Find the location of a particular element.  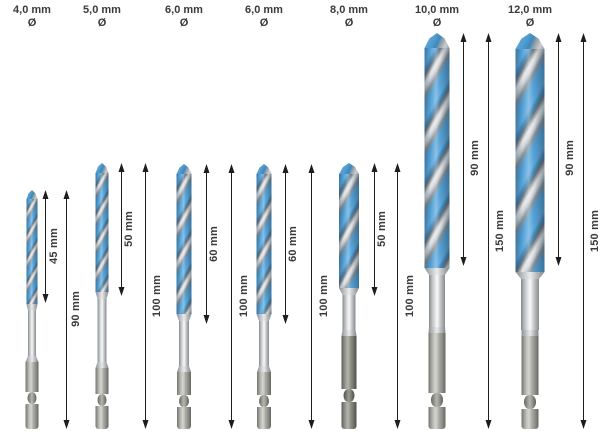

diameter-label: 8,0 mm Ø is located at coordinates (349, 17).